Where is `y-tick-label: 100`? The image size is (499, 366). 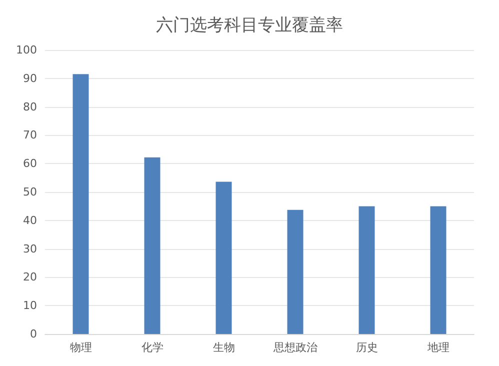
y-tick-label: 100 is located at coordinates (26, 50).